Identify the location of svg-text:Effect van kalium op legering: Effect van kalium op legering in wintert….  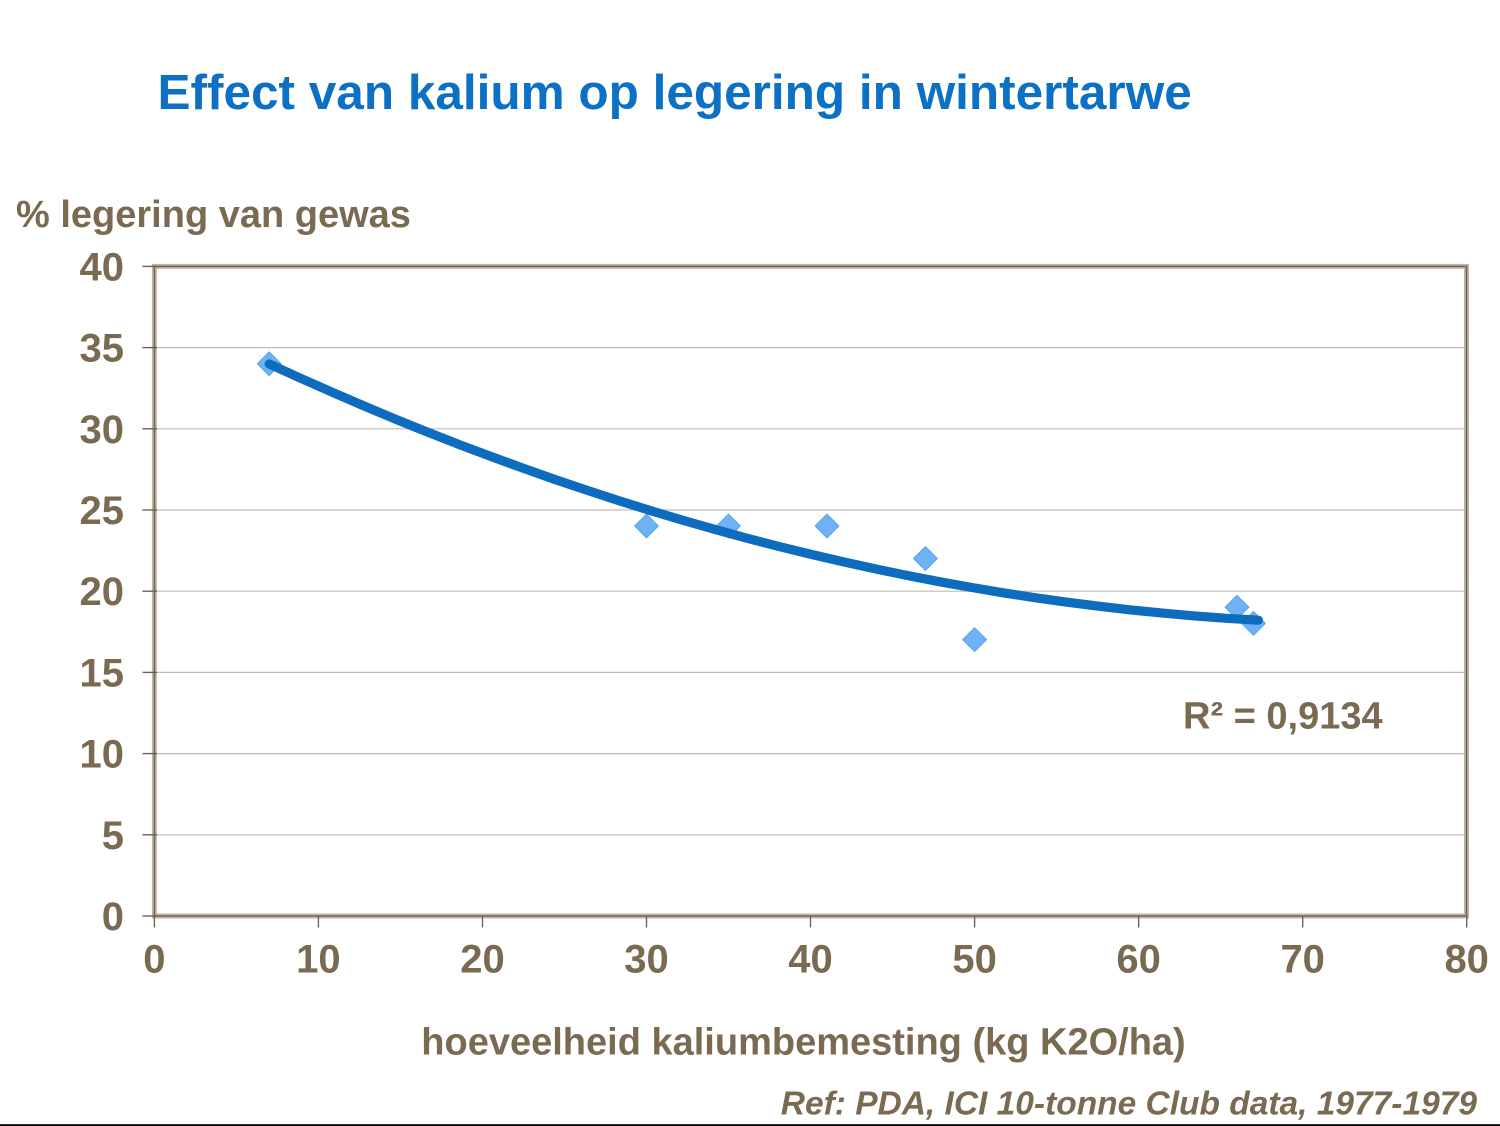
(675, 92).